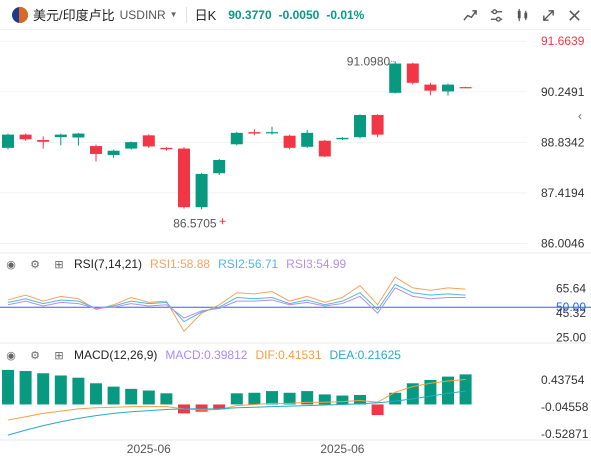 The height and width of the screenshot is (460, 591). I want to click on dif-value: DIF:0.41531, so click(288, 355).